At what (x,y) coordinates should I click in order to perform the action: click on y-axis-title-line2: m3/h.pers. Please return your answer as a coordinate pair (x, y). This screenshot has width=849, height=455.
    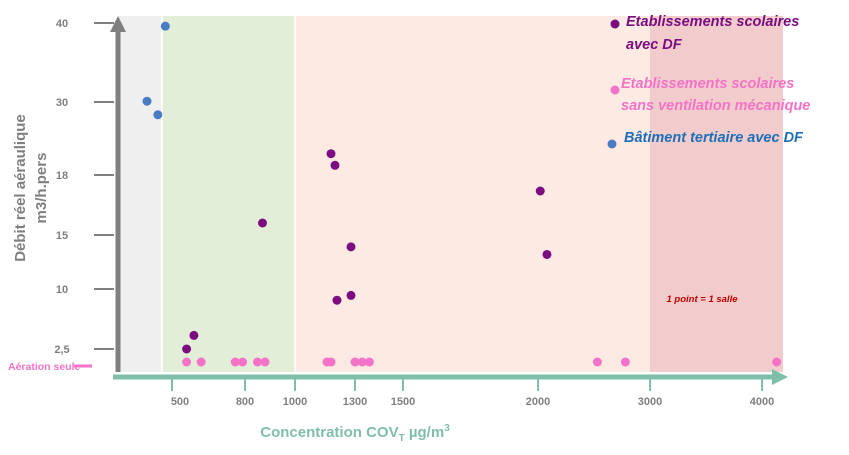
    Looking at the image, I should click on (41, 188).